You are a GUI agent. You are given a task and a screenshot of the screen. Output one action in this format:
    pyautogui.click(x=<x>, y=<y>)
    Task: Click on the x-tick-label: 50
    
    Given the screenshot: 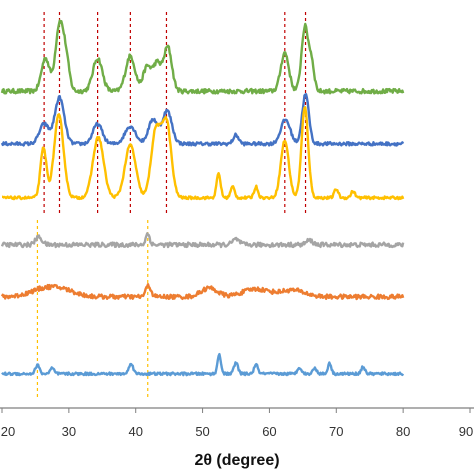 What is the action you would take?
    pyautogui.click(x=202, y=431)
    